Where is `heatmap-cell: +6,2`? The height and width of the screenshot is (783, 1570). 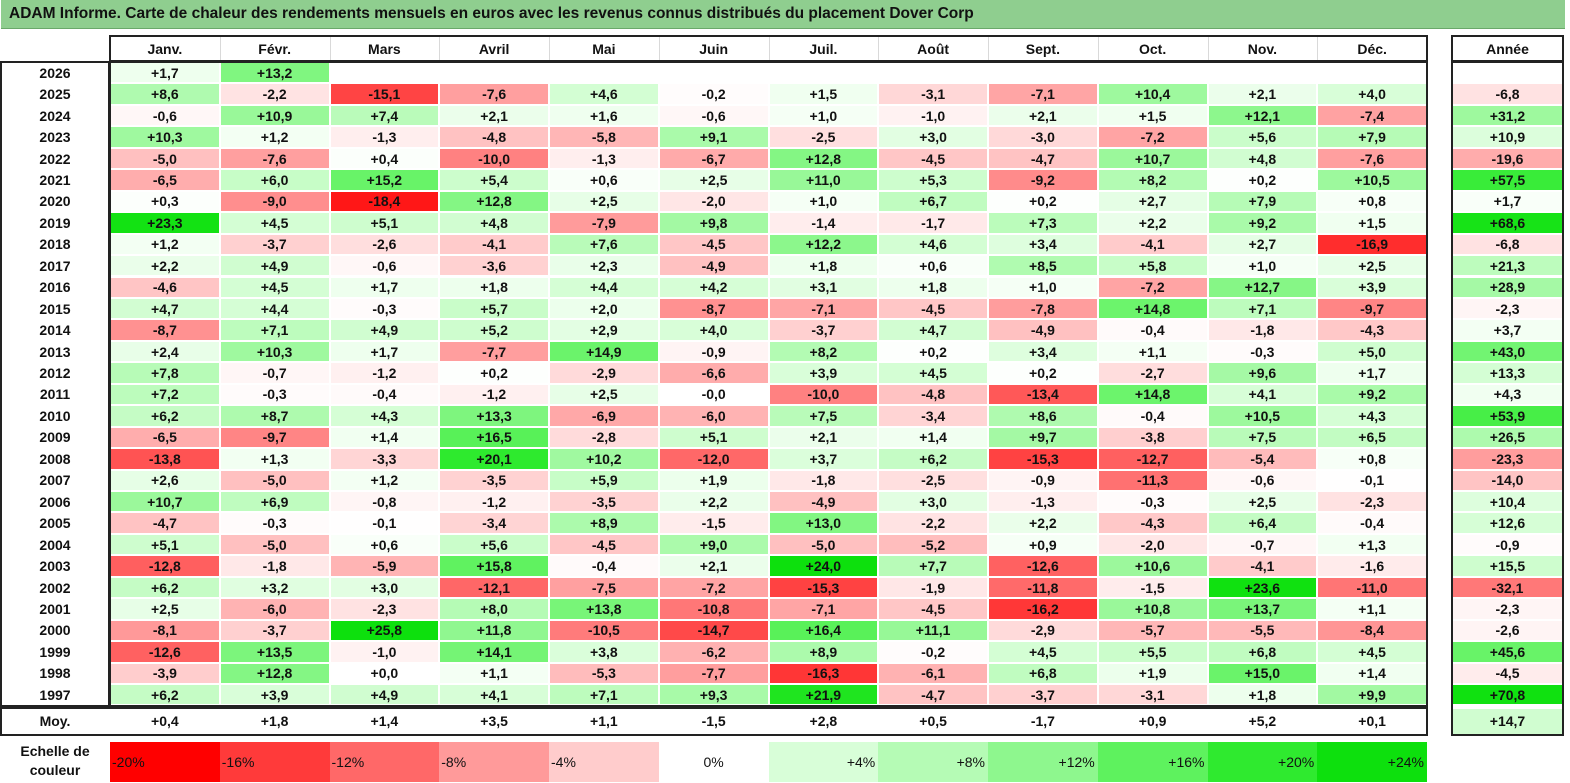
heatmap-cell: +6,2 is located at coordinates (933, 459).